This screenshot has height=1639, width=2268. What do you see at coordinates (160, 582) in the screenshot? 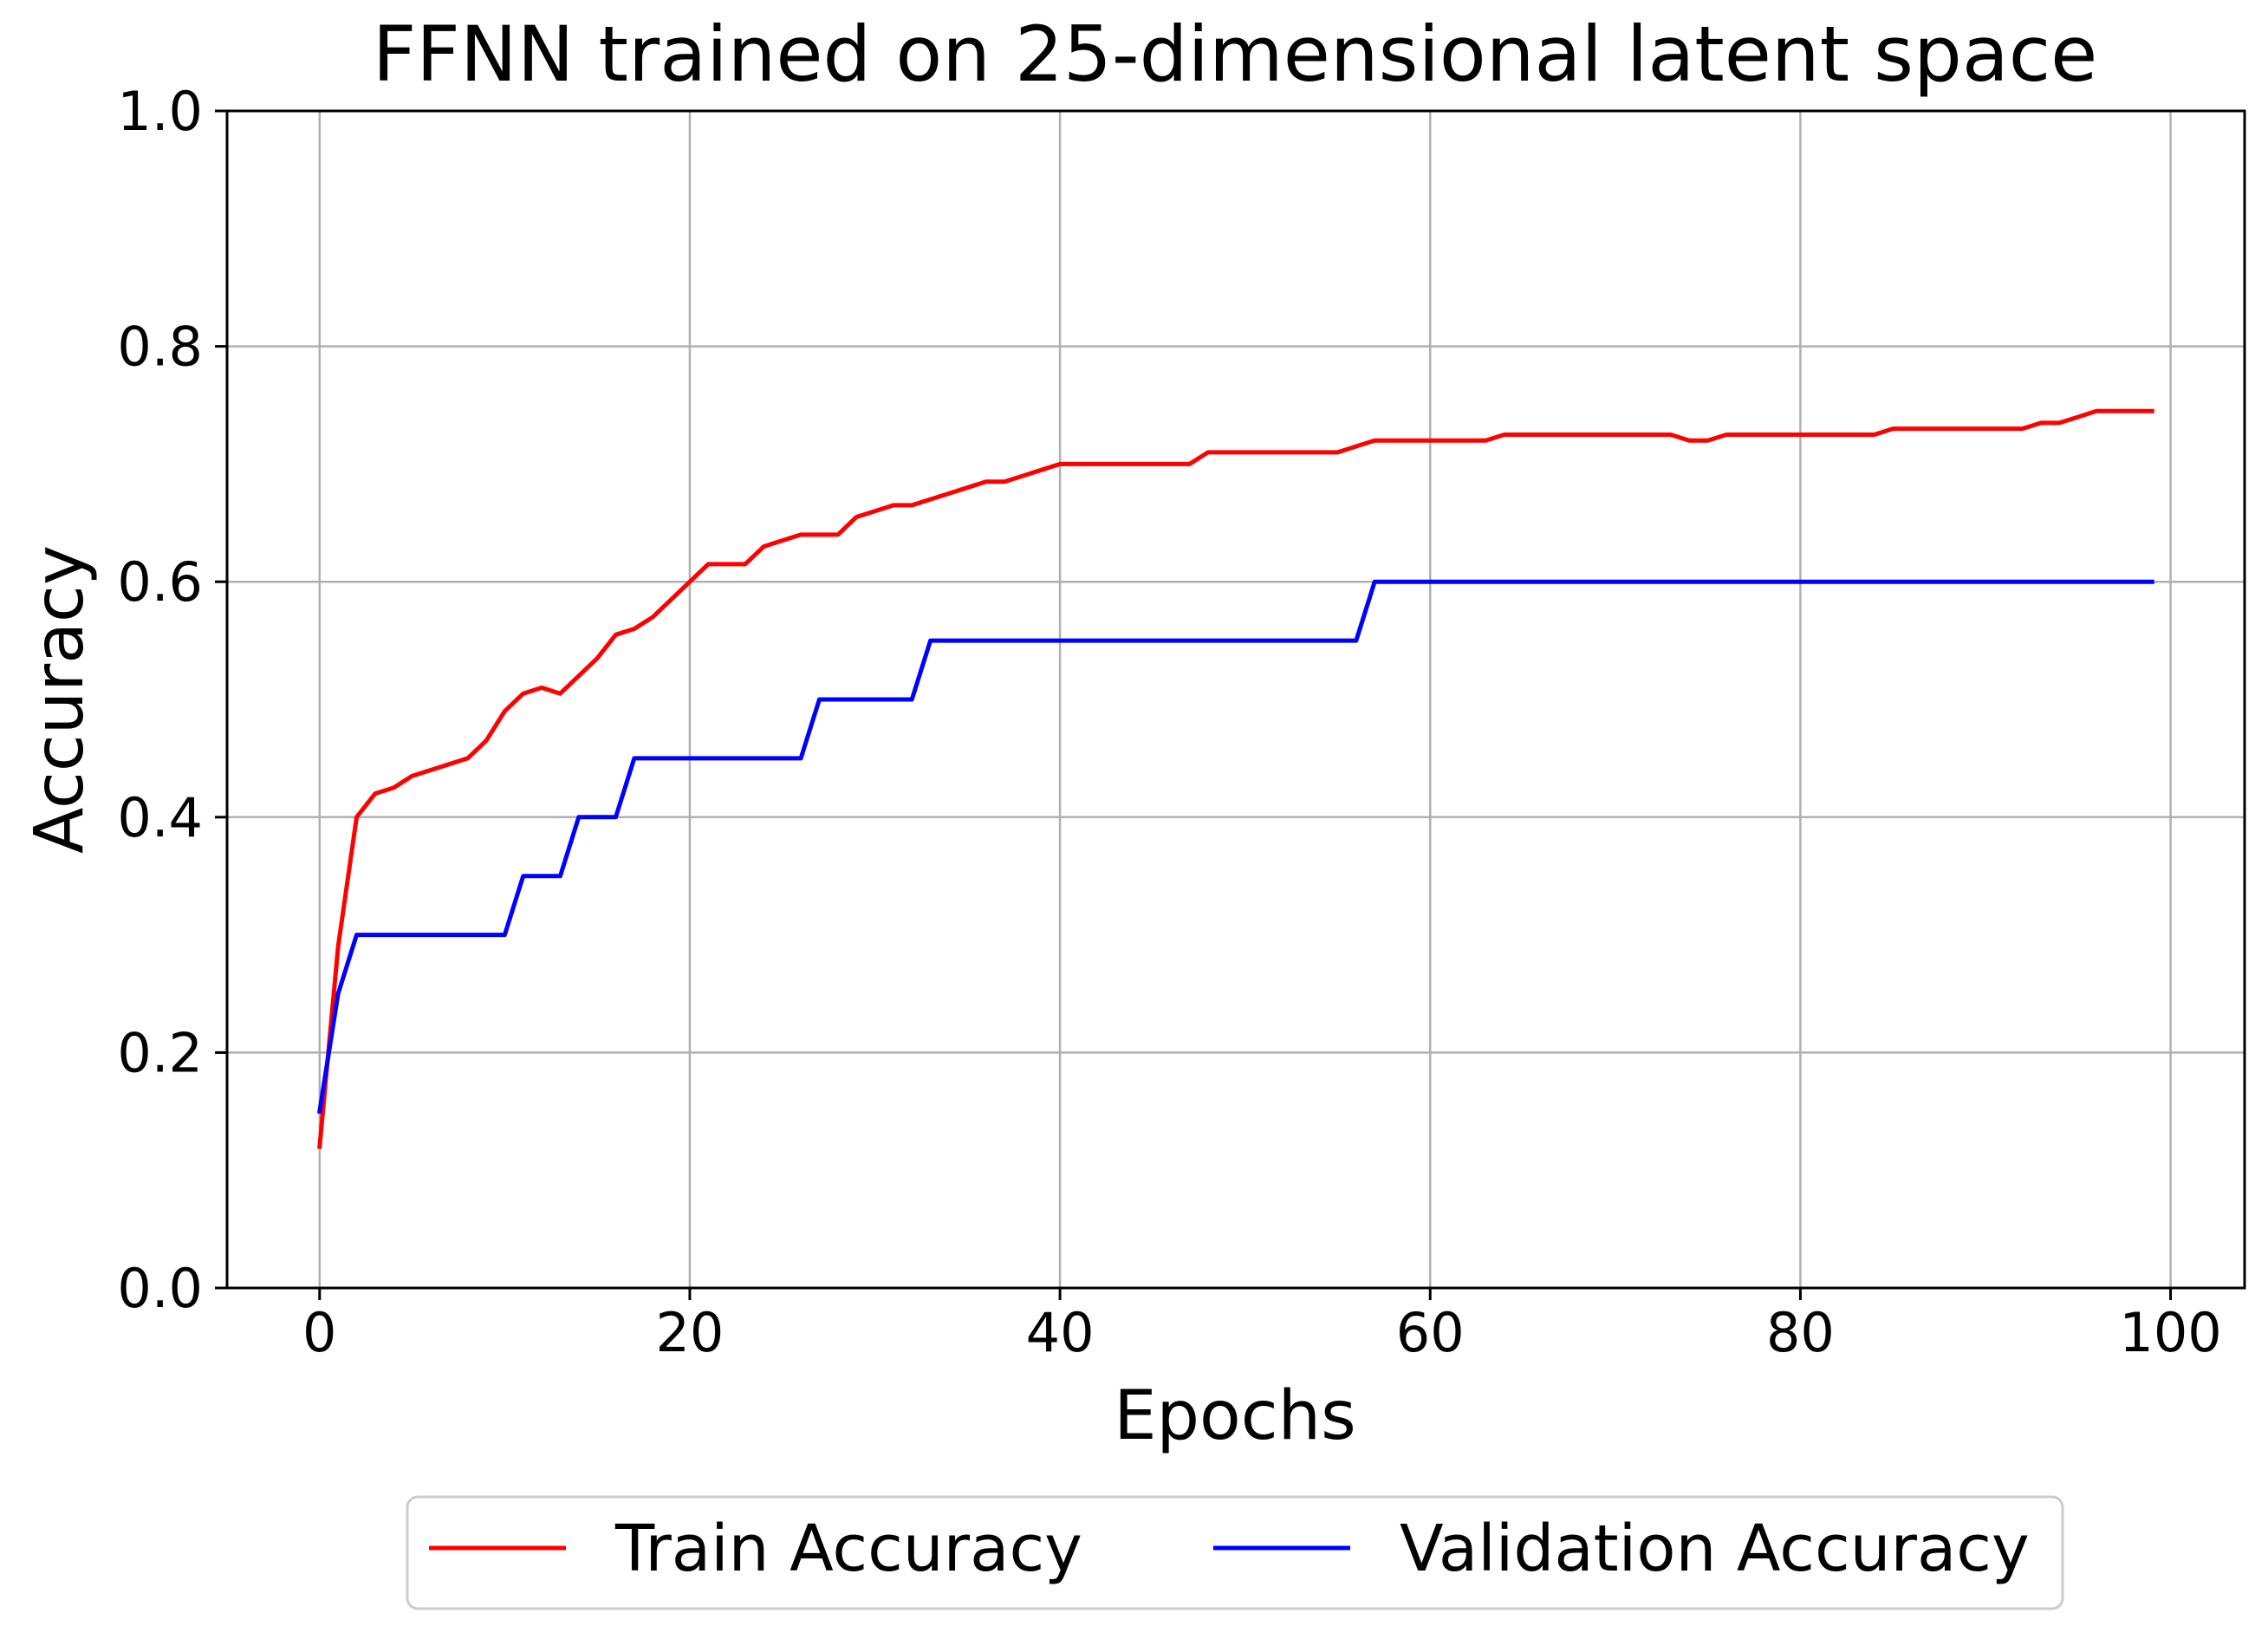
I see `y-tick-label: 0.6` at bounding box center [160, 582].